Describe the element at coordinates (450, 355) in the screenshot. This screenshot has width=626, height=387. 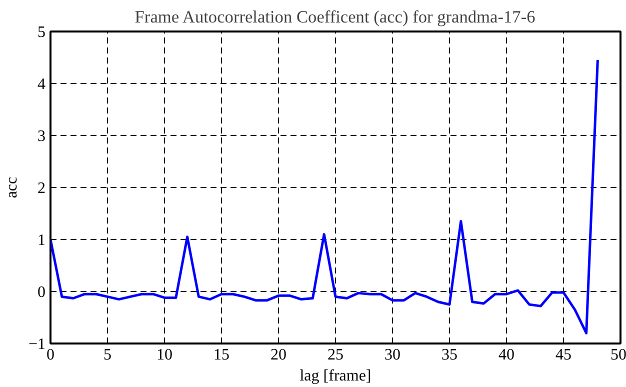
I see `x-tick-label: 35` at that location.